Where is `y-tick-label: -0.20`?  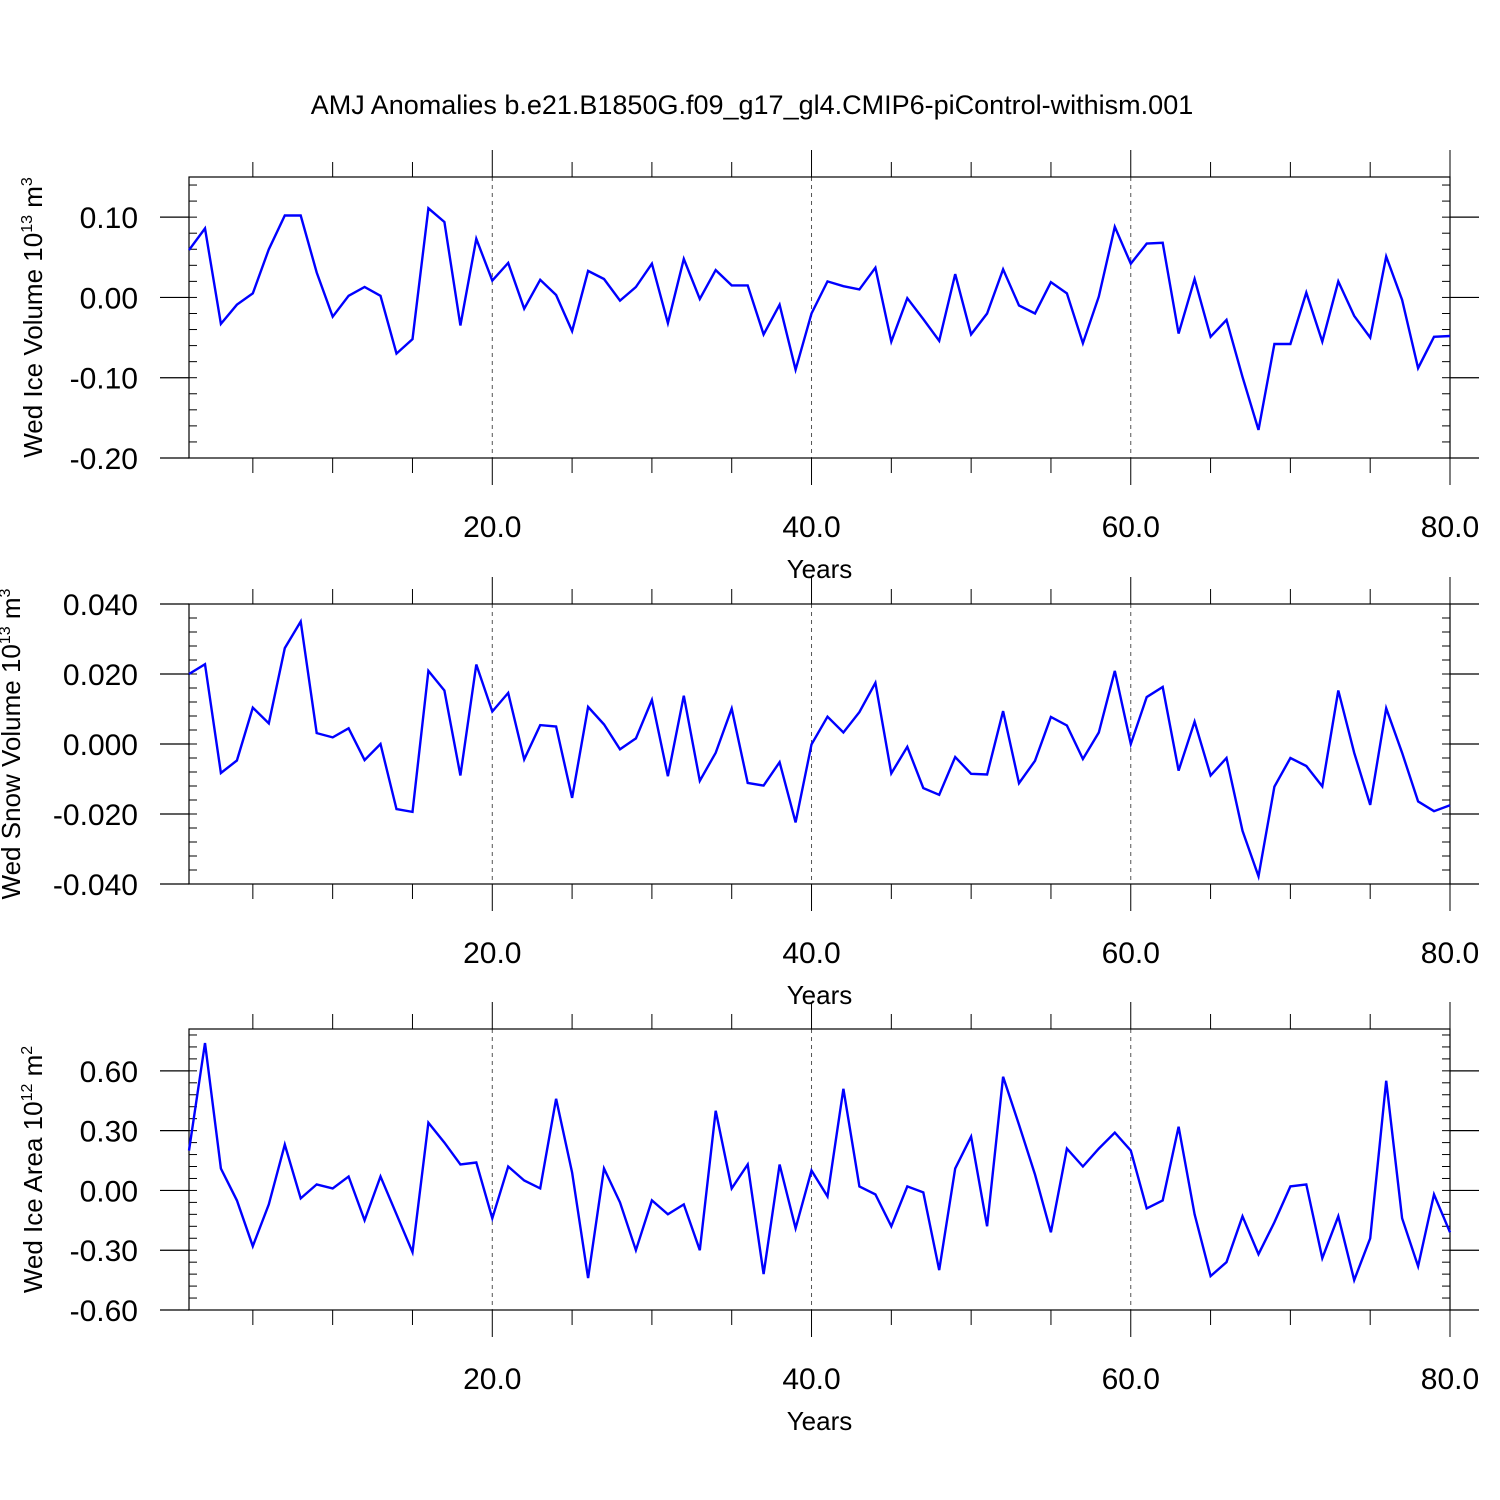 y-tick-label: -0.20 is located at coordinates (104, 459).